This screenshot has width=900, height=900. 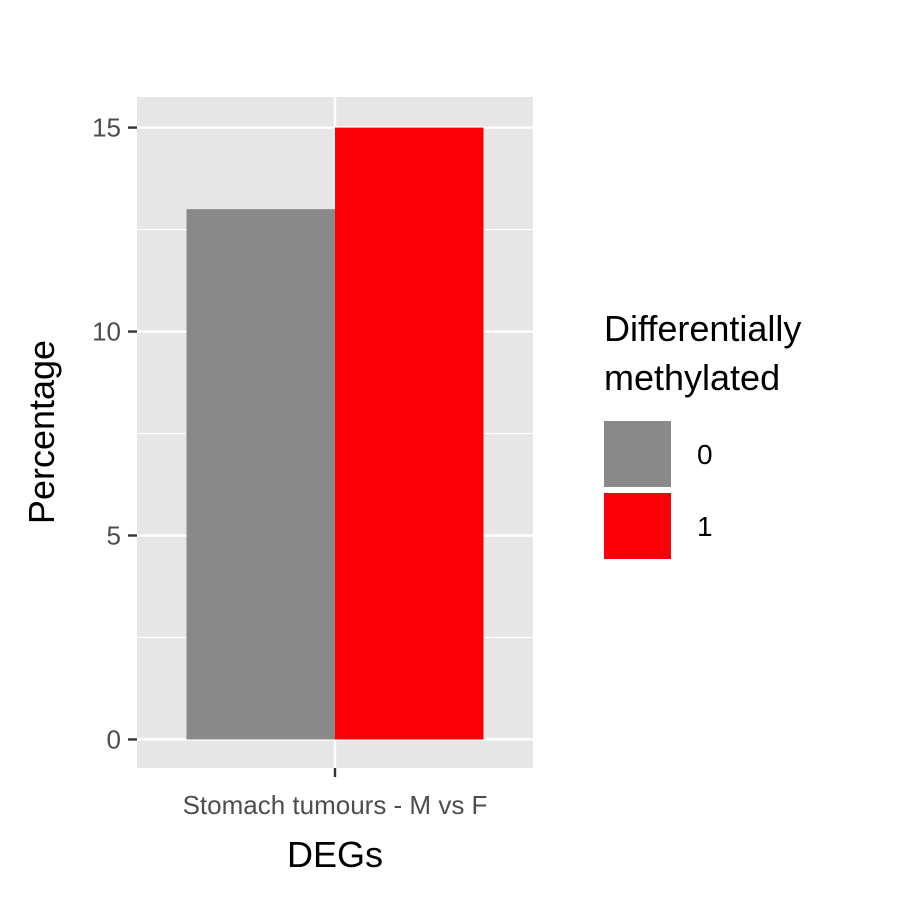 I want to click on y-tick-label: 5, so click(x=114, y=535).